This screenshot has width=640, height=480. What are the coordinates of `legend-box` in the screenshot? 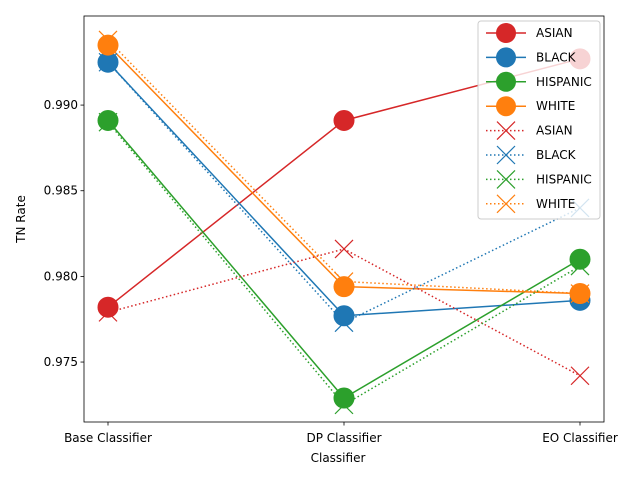 It's located at (539, 120).